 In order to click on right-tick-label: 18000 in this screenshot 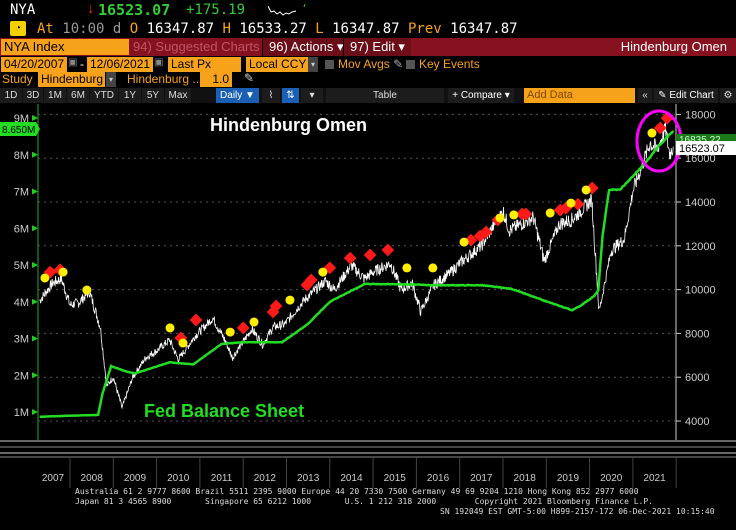, I will do `click(700, 115)`.